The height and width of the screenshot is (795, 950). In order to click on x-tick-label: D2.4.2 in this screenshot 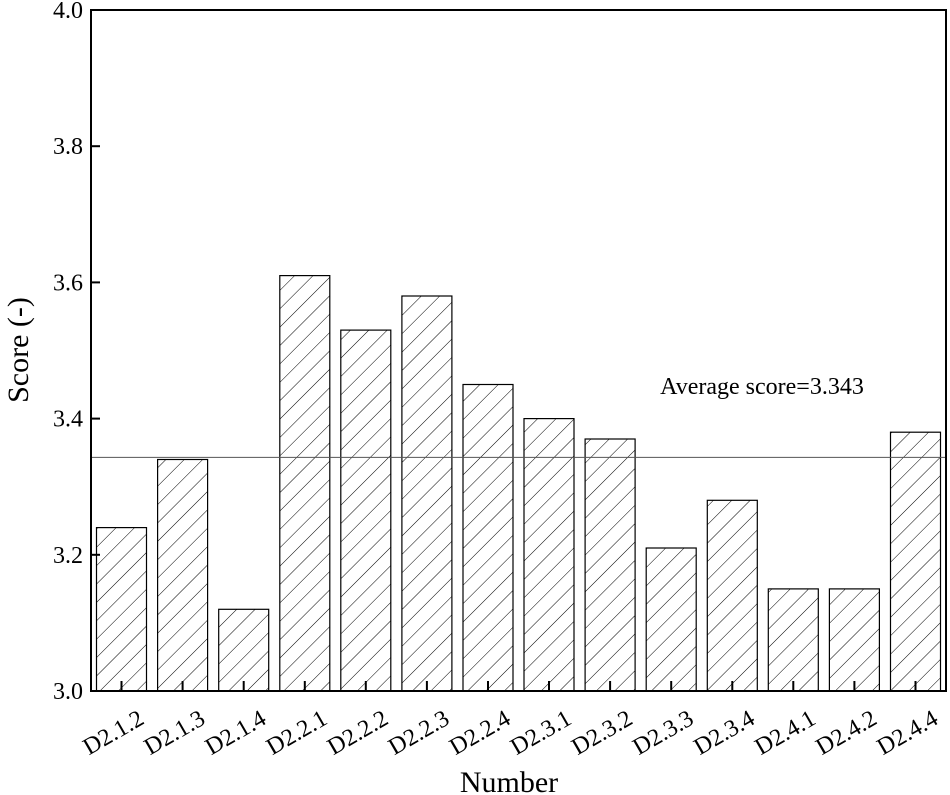, I will do `click(847, 733)`.